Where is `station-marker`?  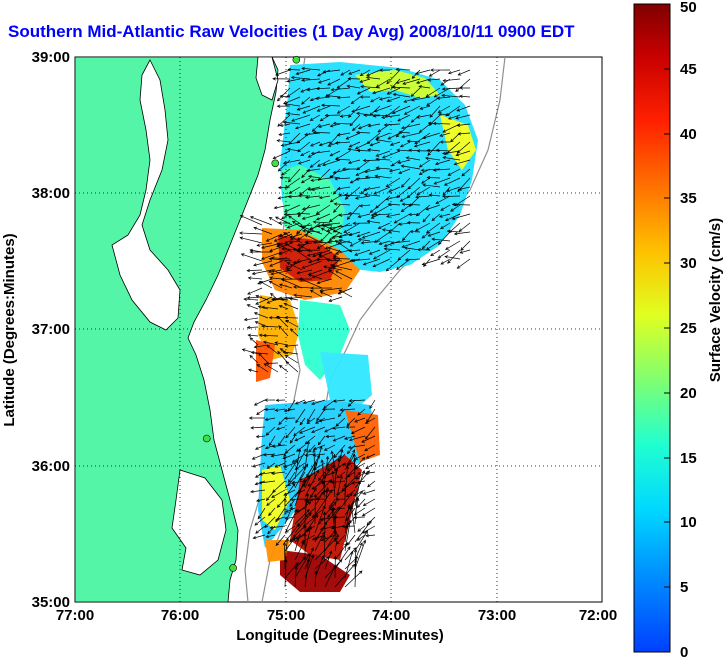
station-marker is located at coordinates (233, 568).